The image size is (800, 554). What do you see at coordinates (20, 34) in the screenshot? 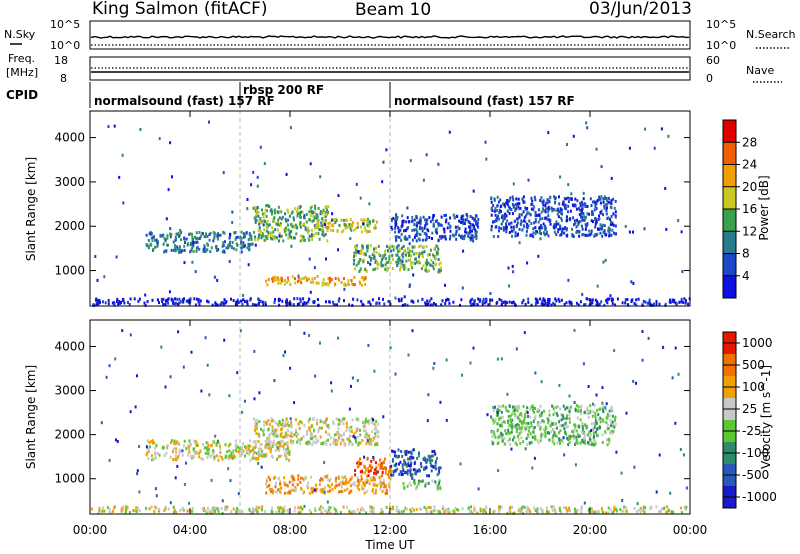
I see `nsky-label: N.Sky` at bounding box center [20, 34].